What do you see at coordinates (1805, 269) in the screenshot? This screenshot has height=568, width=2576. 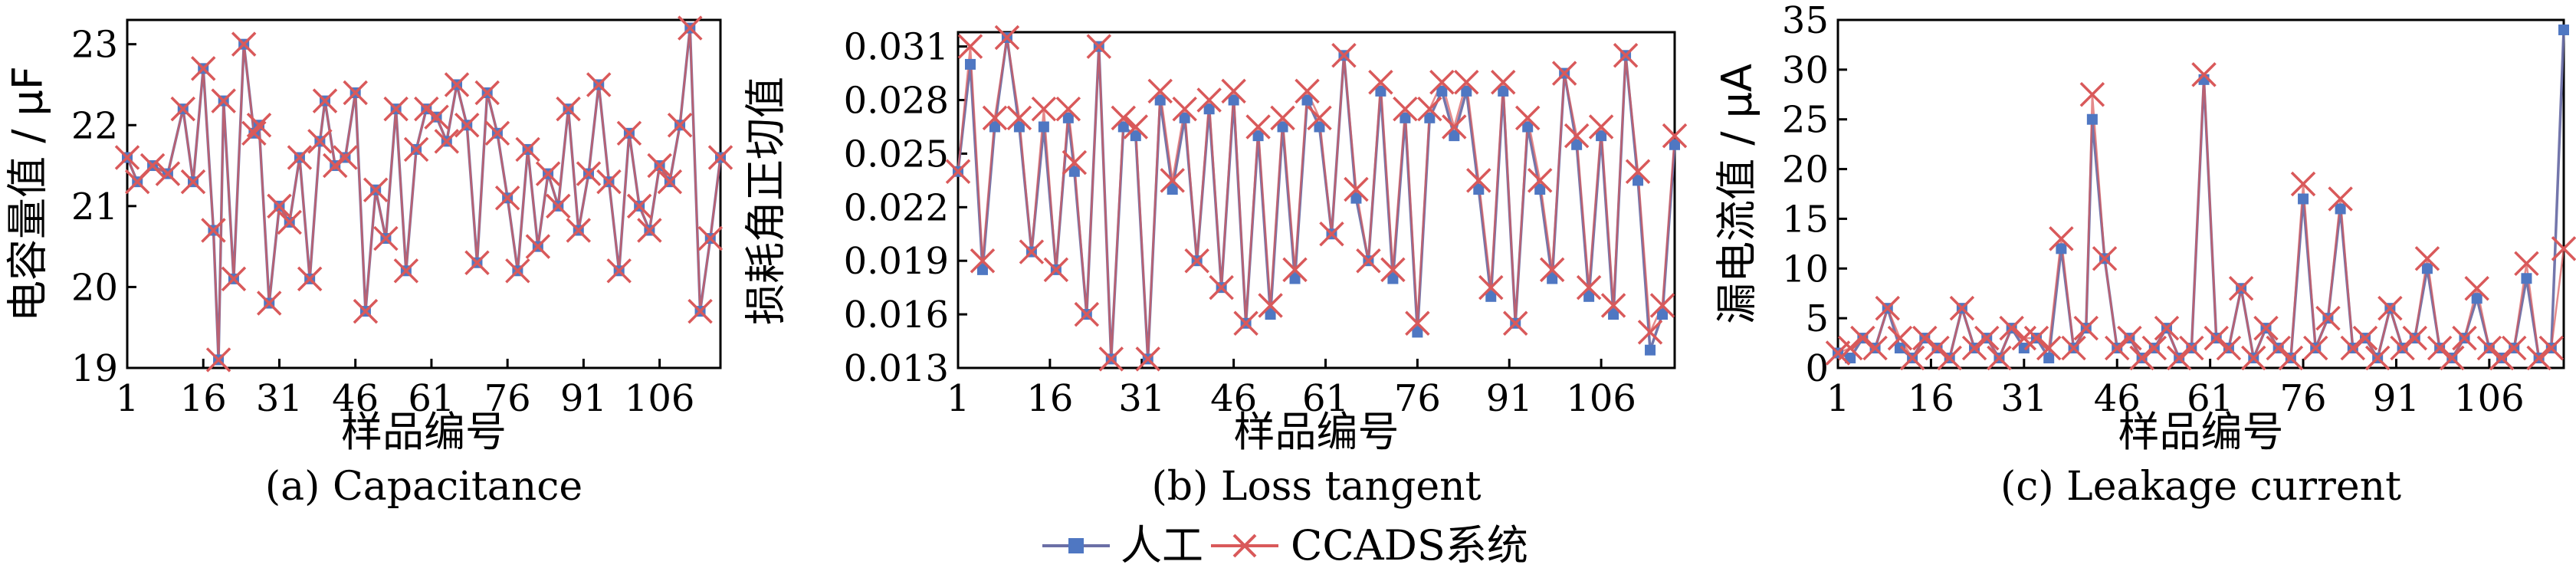 I see `y-tick-label: 10` at bounding box center [1805, 269].